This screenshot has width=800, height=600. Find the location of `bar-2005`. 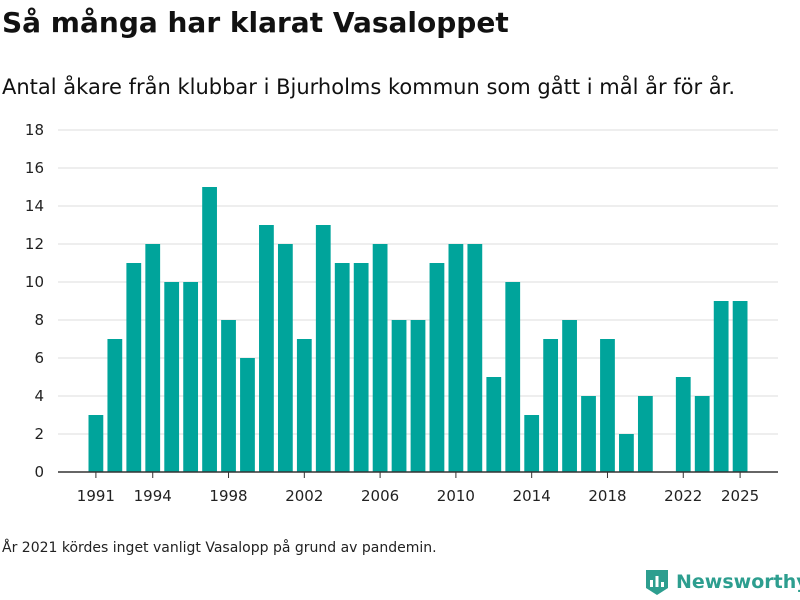

bar-2005 is located at coordinates (361, 367).